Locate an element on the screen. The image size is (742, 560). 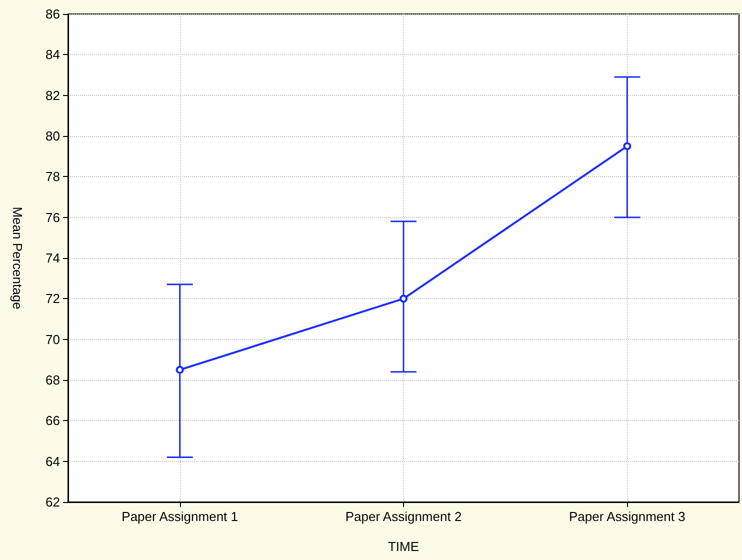
y-axis-title: Mean Percentage is located at coordinates (17, 258).